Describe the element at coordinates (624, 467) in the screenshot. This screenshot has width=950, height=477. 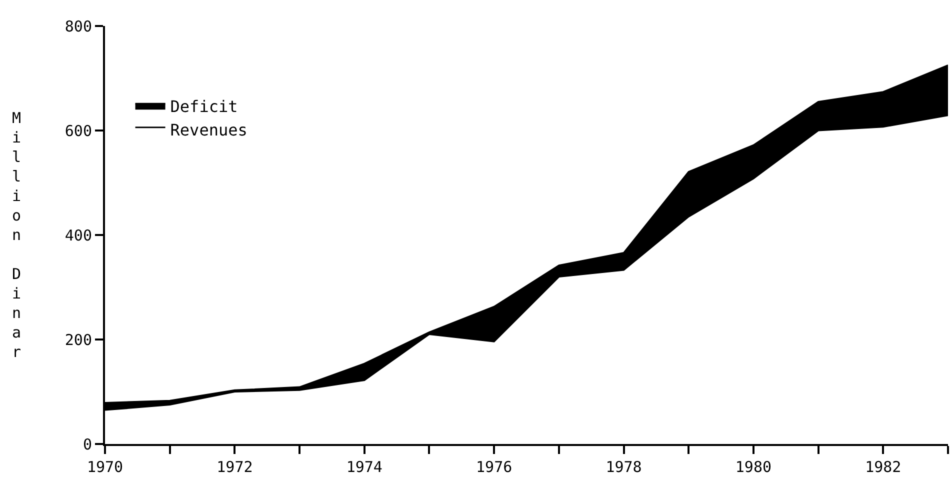
I see `x-tick-label: 1978` at that location.